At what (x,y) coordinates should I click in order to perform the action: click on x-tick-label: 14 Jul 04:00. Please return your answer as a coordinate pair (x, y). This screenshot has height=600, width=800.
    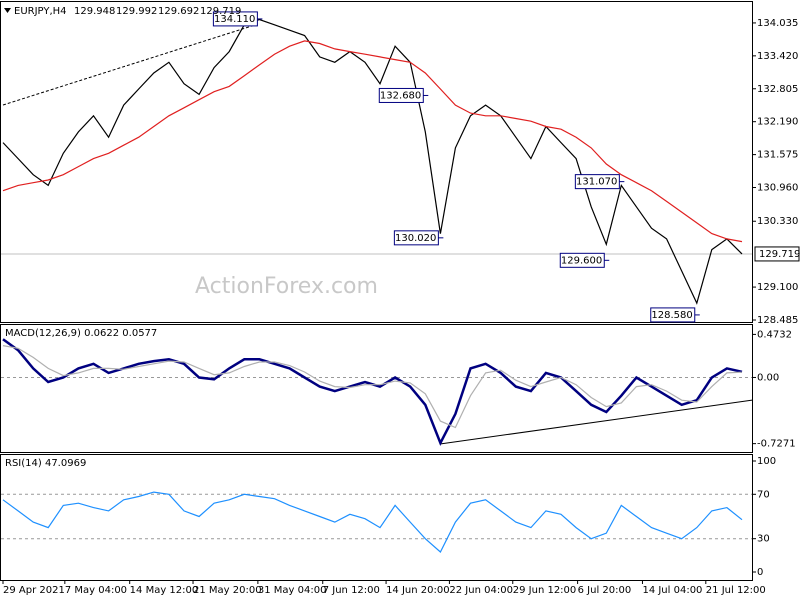
    Looking at the image, I should click on (672, 590).